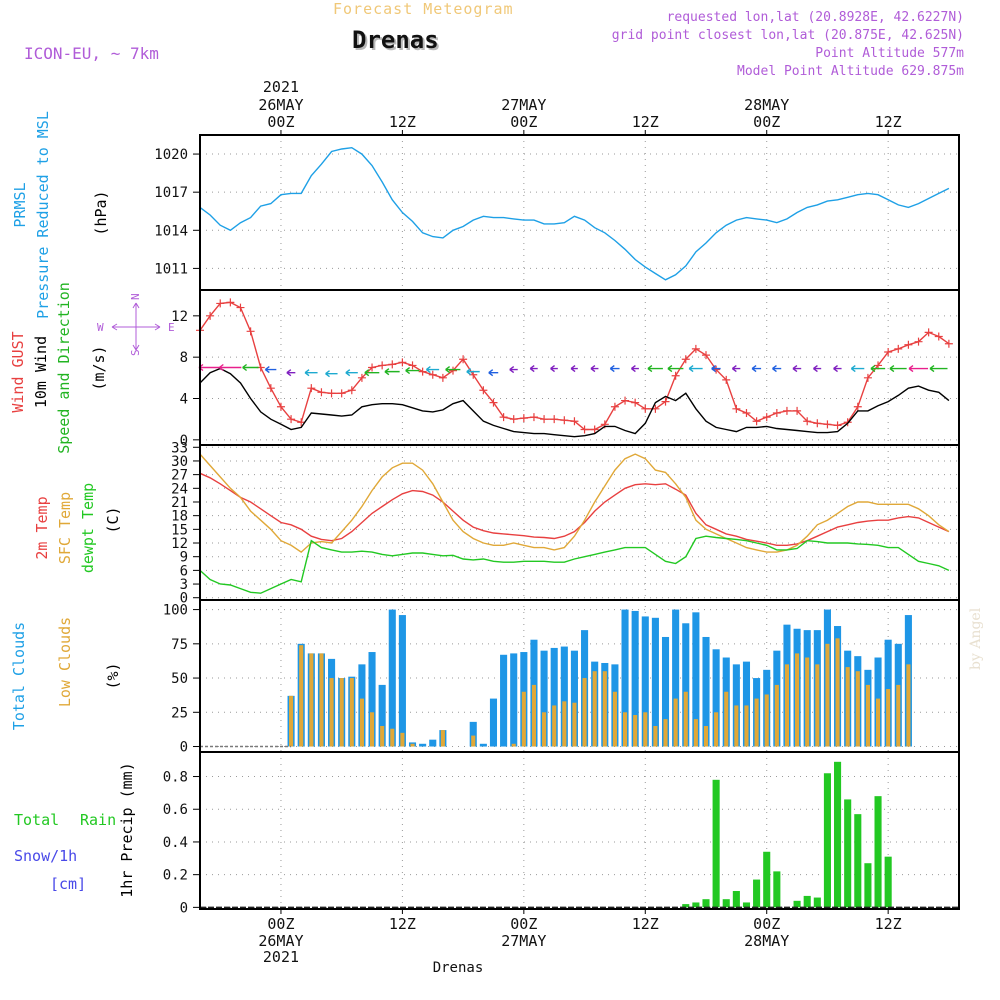  What do you see at coordinates (281, 957) in the screenshot?
I see `bottom-year-label: 2021` at bounding box center [281, 957].